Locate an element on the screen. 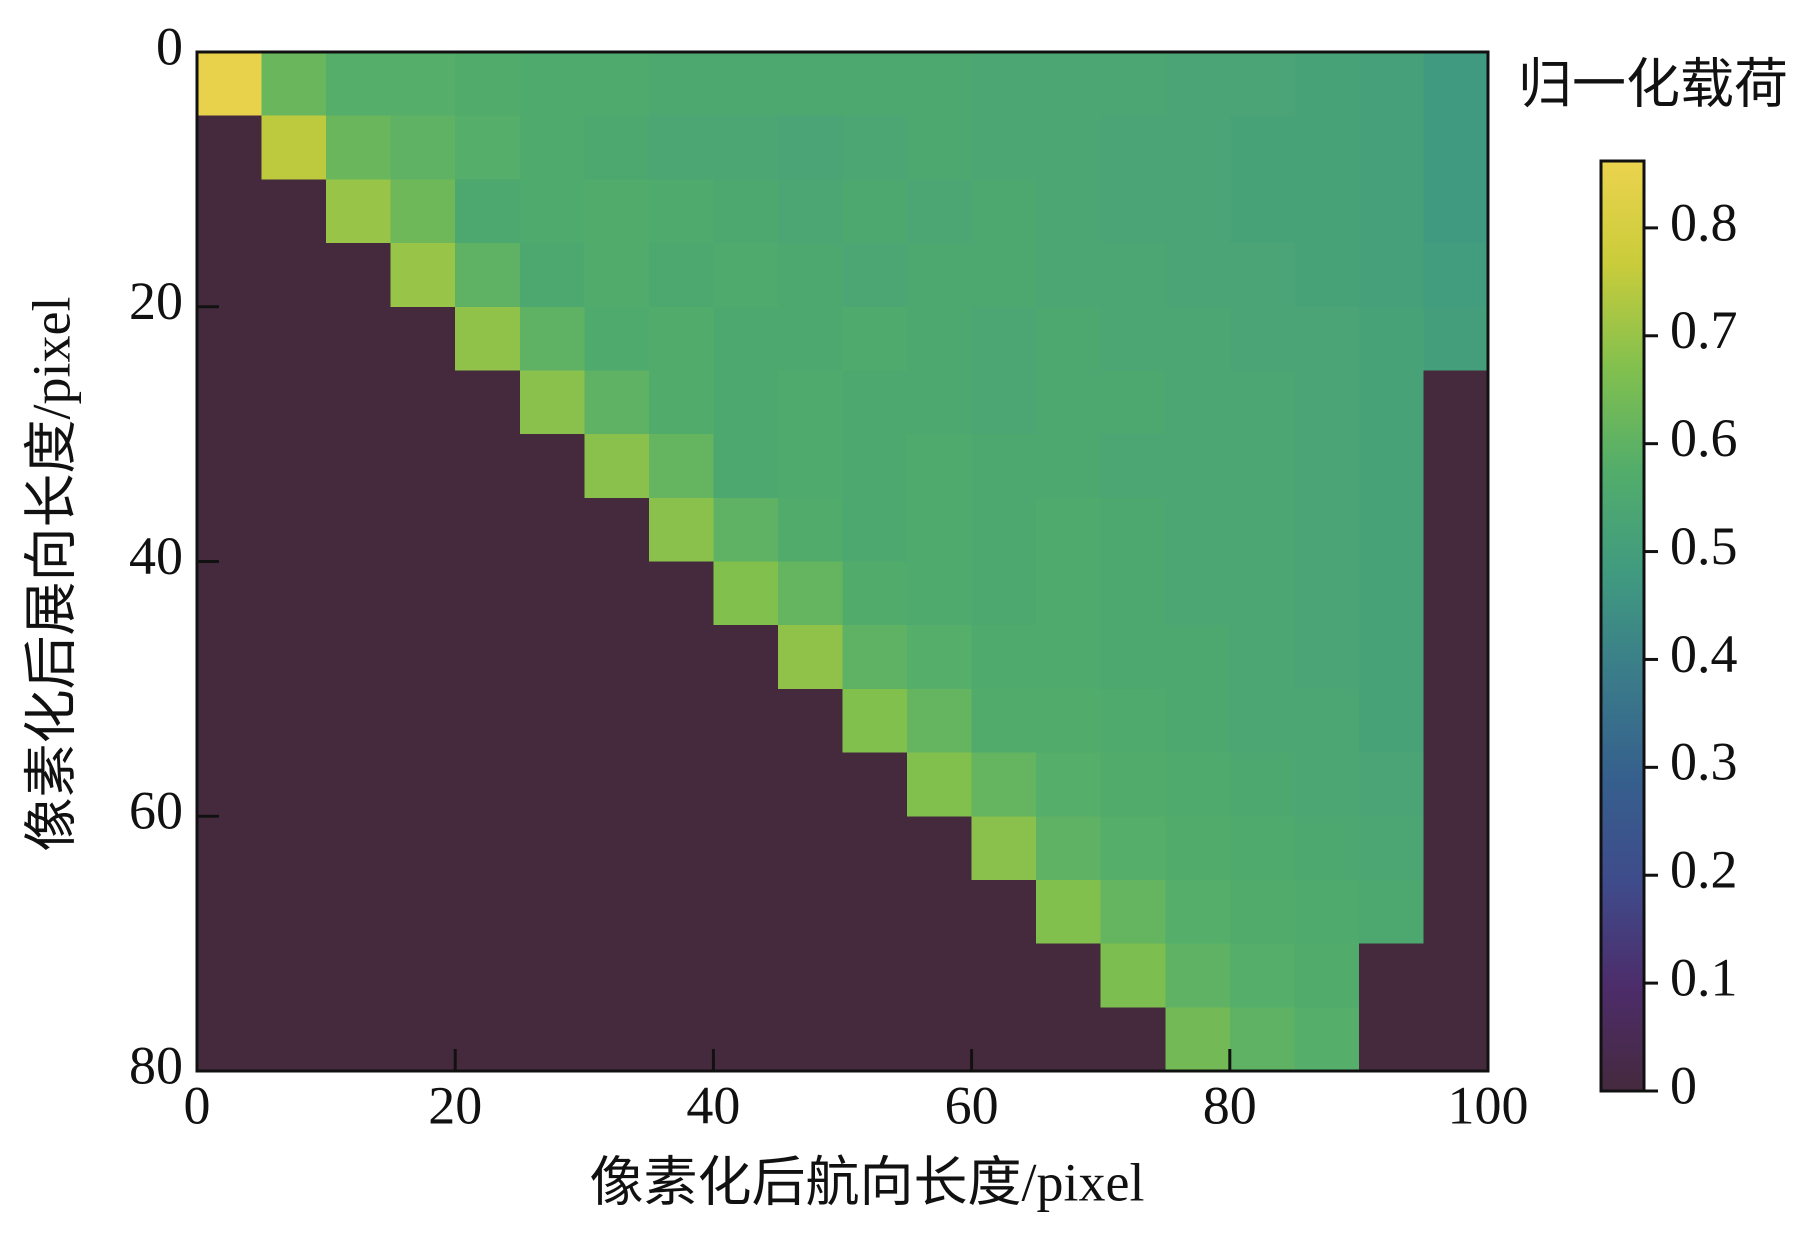 The height and width of the screenshot is (1249, 1800). x-tick-label: 20 is located at coordinates (455, 1105).